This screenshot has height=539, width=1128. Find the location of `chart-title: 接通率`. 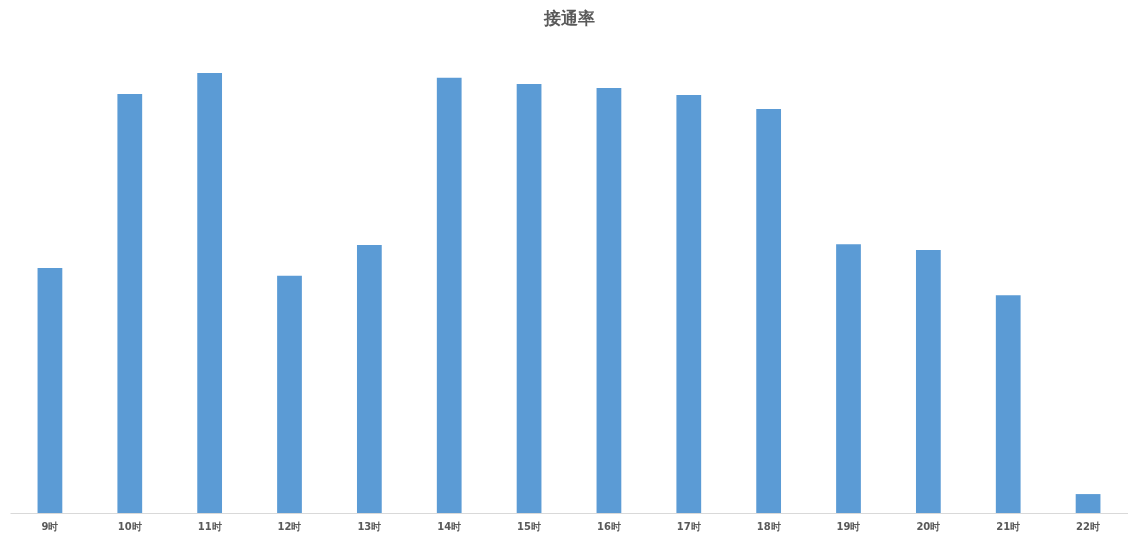

chart-title: 接通率 is located at coordinates (568, 18).